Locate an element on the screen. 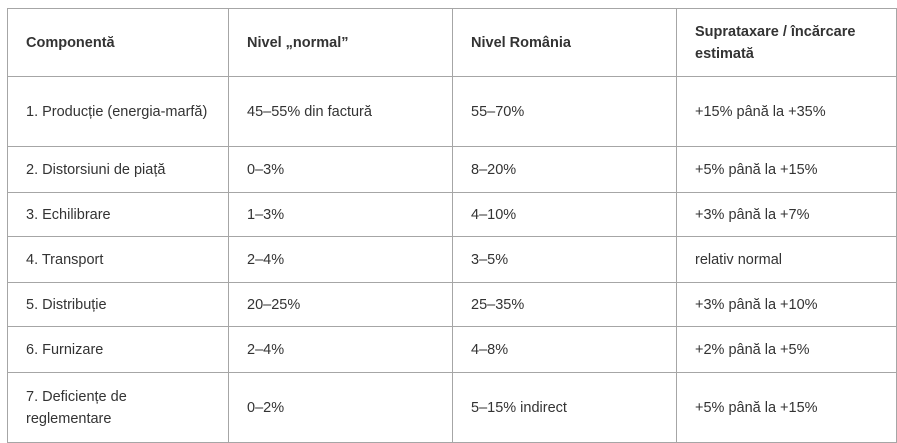 The image size is (897, 443). table-cell: 1–3% is located at coordinates (340, 214).